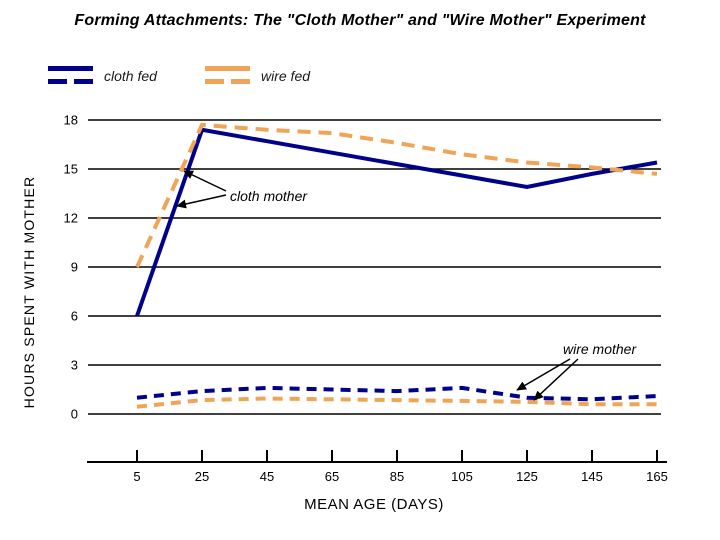 Image resolution: width=720 pixels, height=540 pixels. I want to click on y-tick-label-9: 9, so click(74, 267).